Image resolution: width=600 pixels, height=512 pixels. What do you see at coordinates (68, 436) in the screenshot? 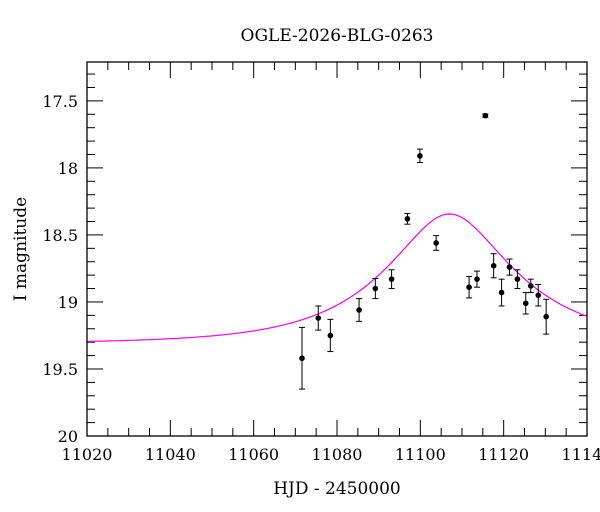
I see `y-tick-label: 20` at bounding box center [68, 436].